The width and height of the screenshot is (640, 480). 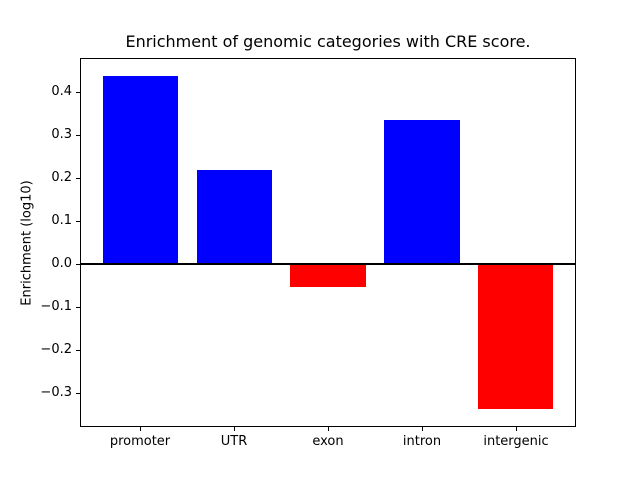 I want to click on y-tick-label: −0.1, so click(x=56, y=306).